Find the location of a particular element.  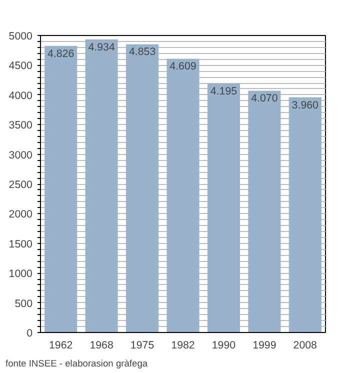

x-tick-label: 2008 is located at coordinates (305, 346).